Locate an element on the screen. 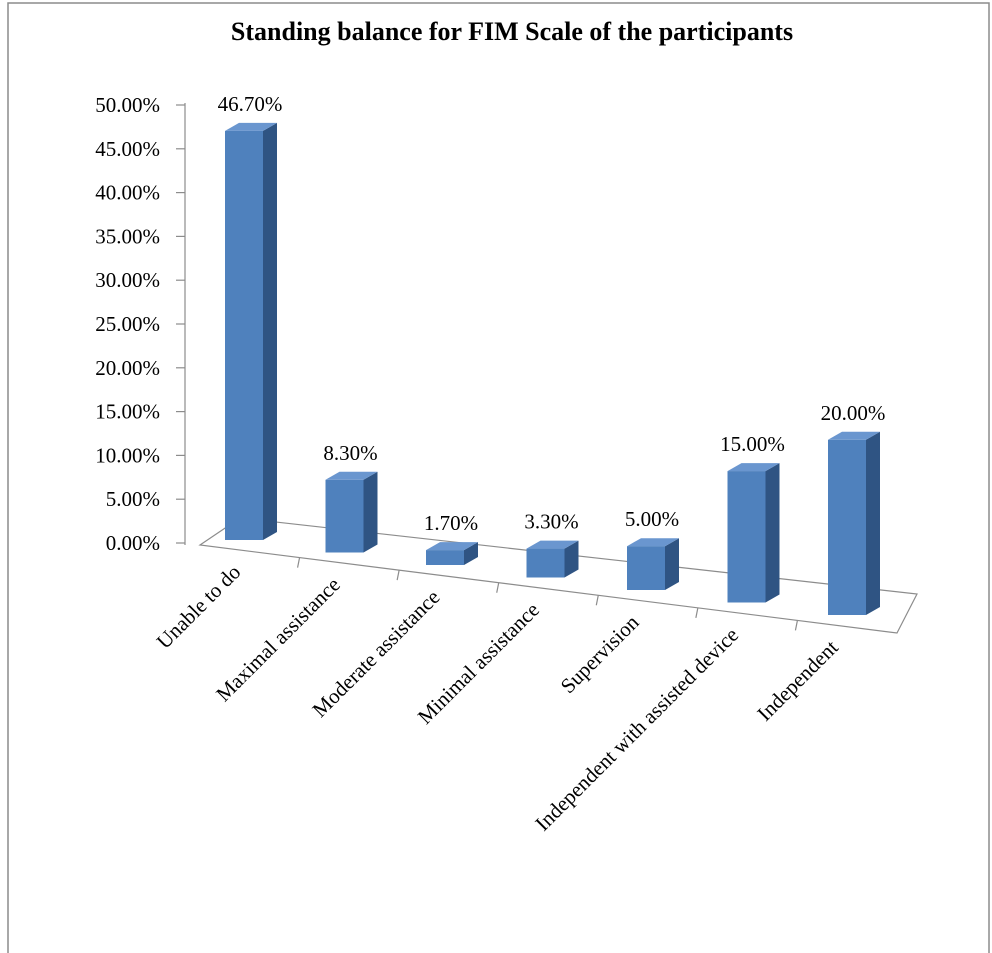  y-tick-label: 35.00% is located at coordinates (127, 236).